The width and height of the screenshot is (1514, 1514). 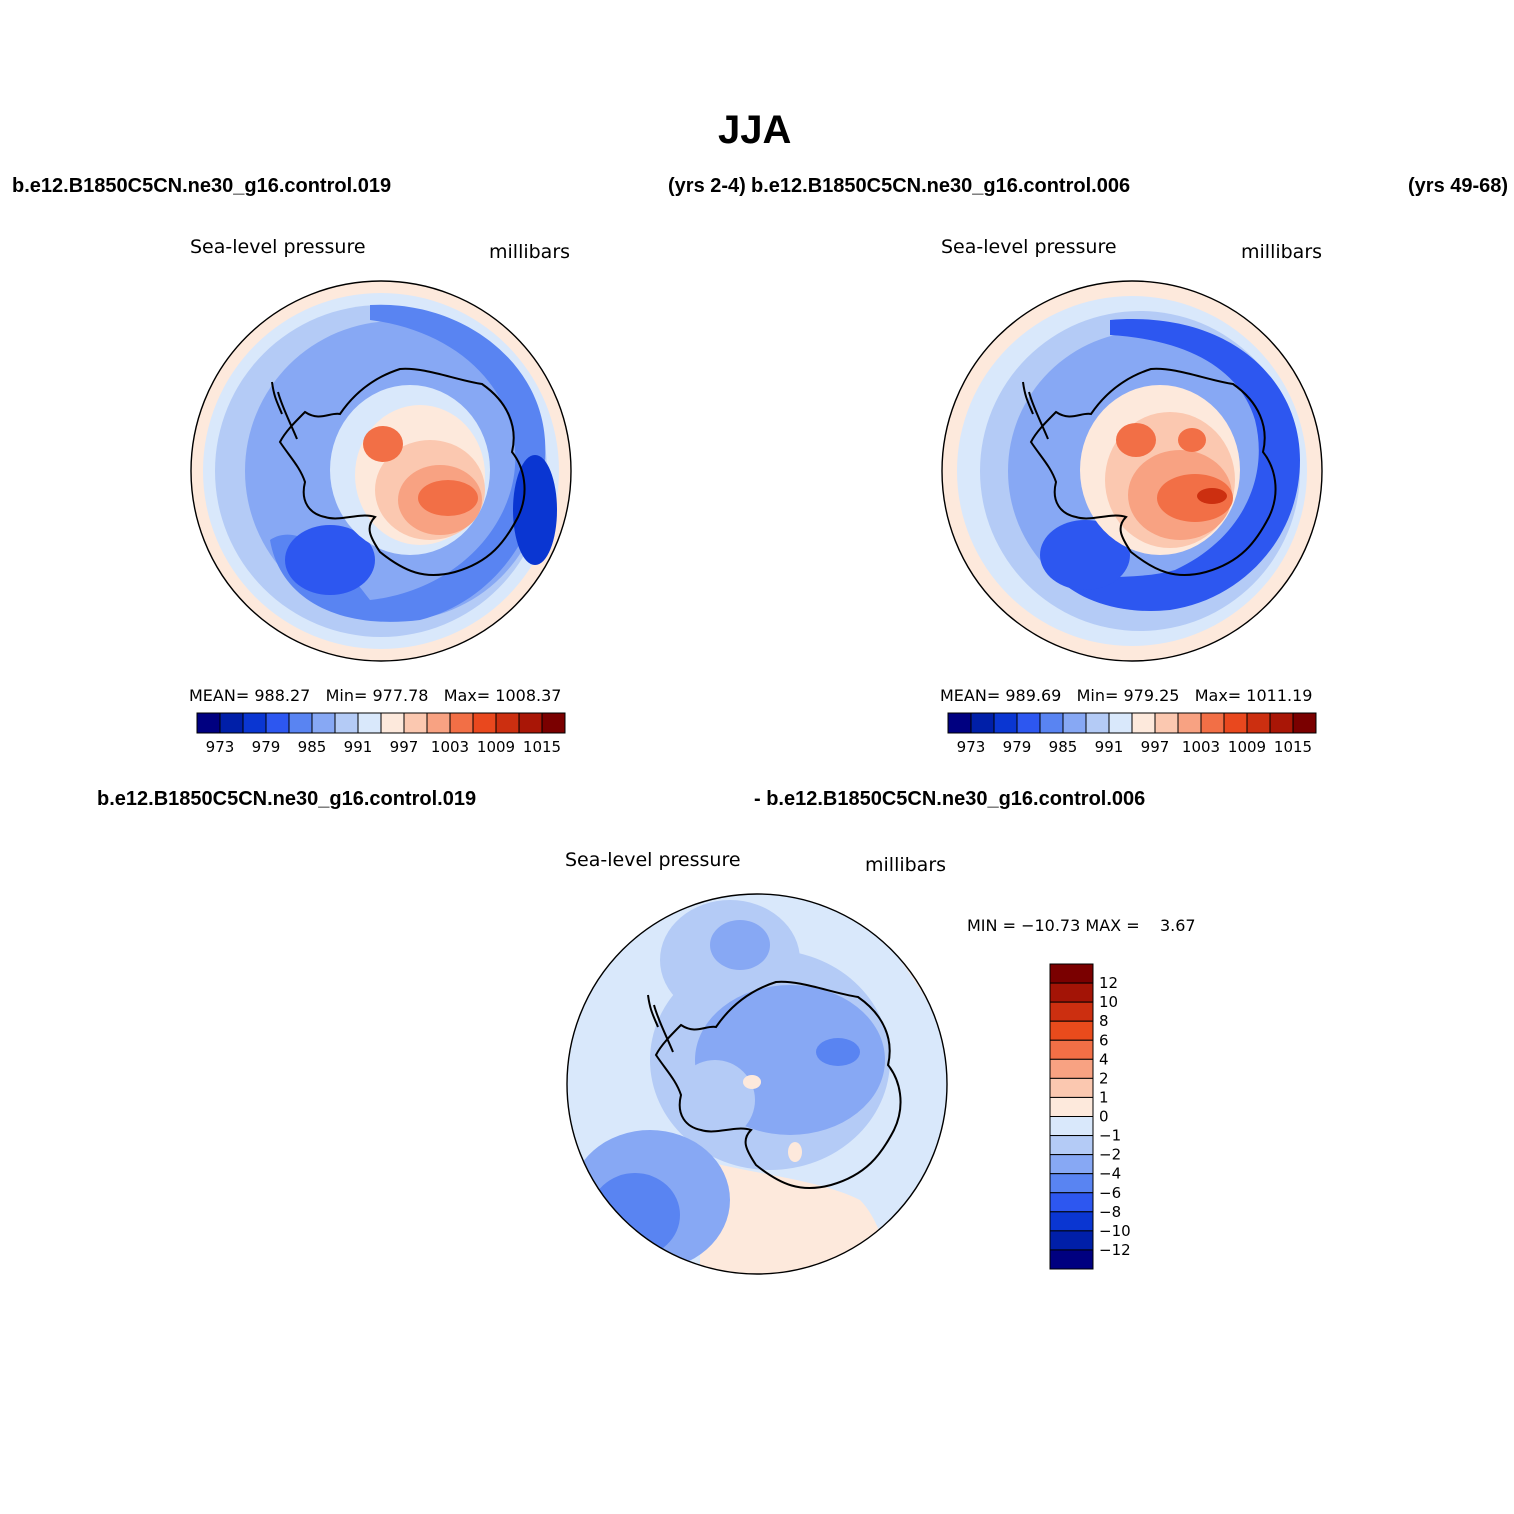 What do you see at coordinates (312, 747) in the screenshot?
I see `panel1-colorbar-tick-label: 985` at bounding box center [312, 747].